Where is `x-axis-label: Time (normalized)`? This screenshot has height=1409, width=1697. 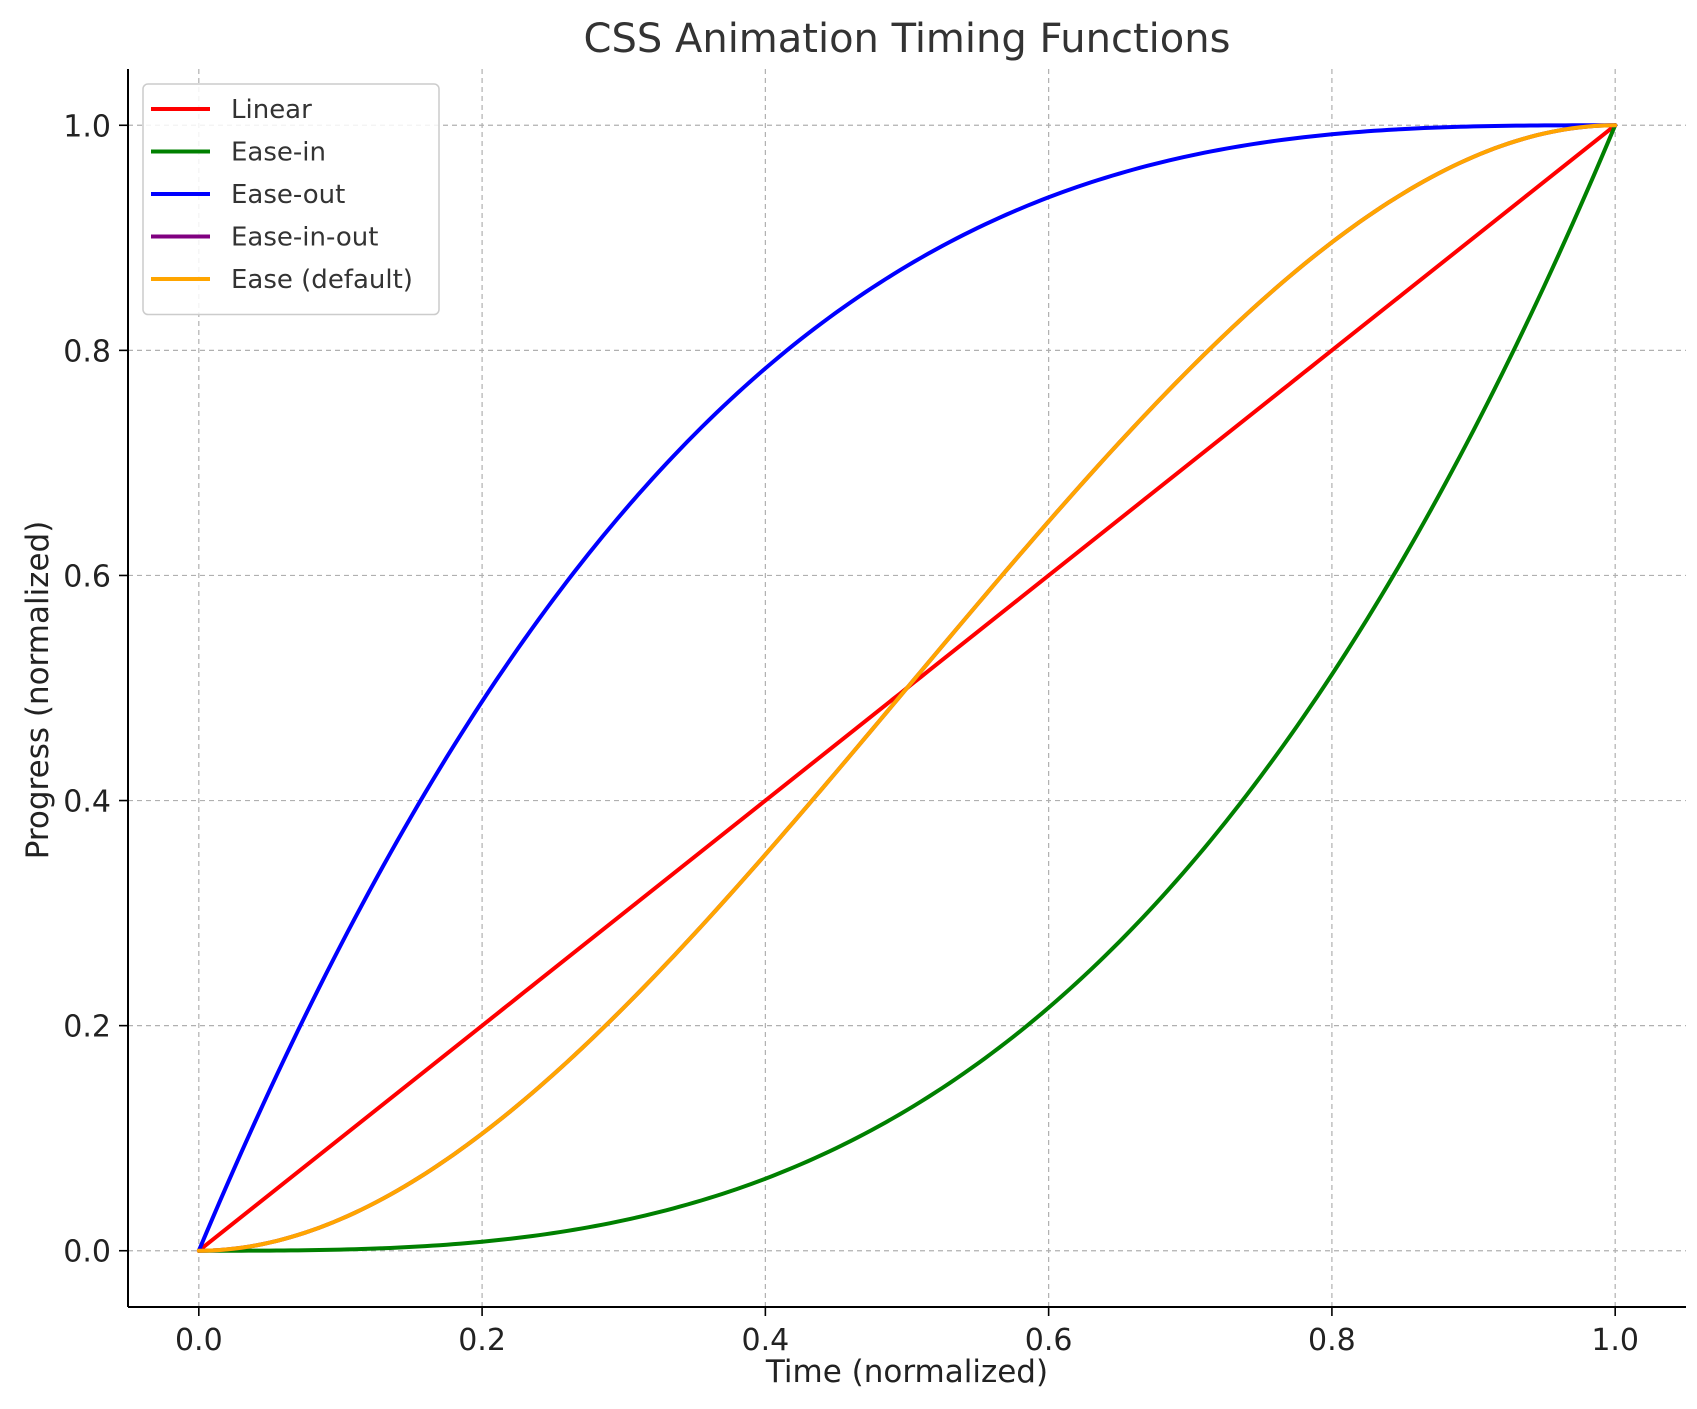 x-axis-label: Time (normalized) is located at coordinates (906, 1372).